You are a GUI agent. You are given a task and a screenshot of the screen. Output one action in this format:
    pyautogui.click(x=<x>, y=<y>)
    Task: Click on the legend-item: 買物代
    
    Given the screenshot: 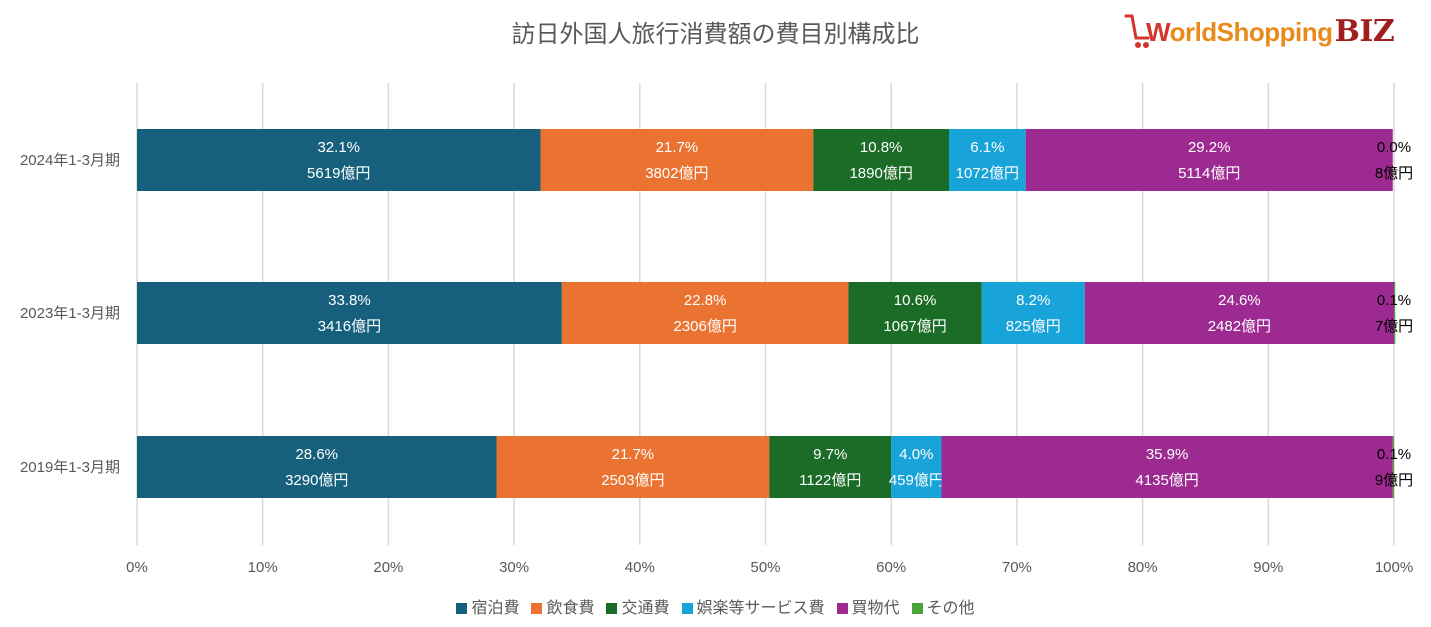 What is the action you would take?
    pyautogui.click(x=868, y=606)
    